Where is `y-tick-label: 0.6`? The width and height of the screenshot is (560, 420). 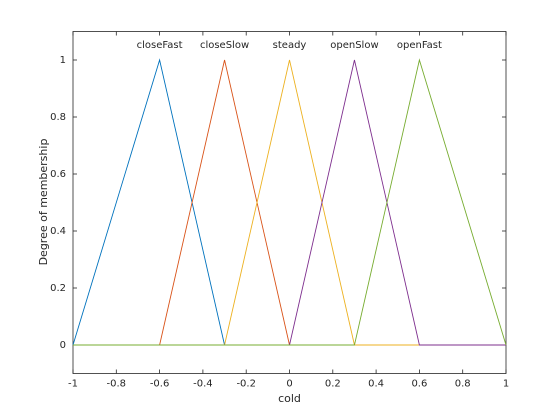
y-tick-label: 0.6 is located at coordinates (58, 174).